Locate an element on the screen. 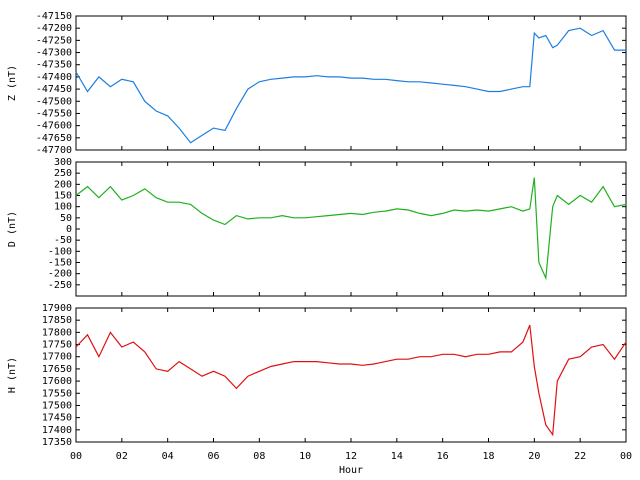 This screenshot has width=640, height=480. y-tick-label: 250 is located at coordinates (63, 173).